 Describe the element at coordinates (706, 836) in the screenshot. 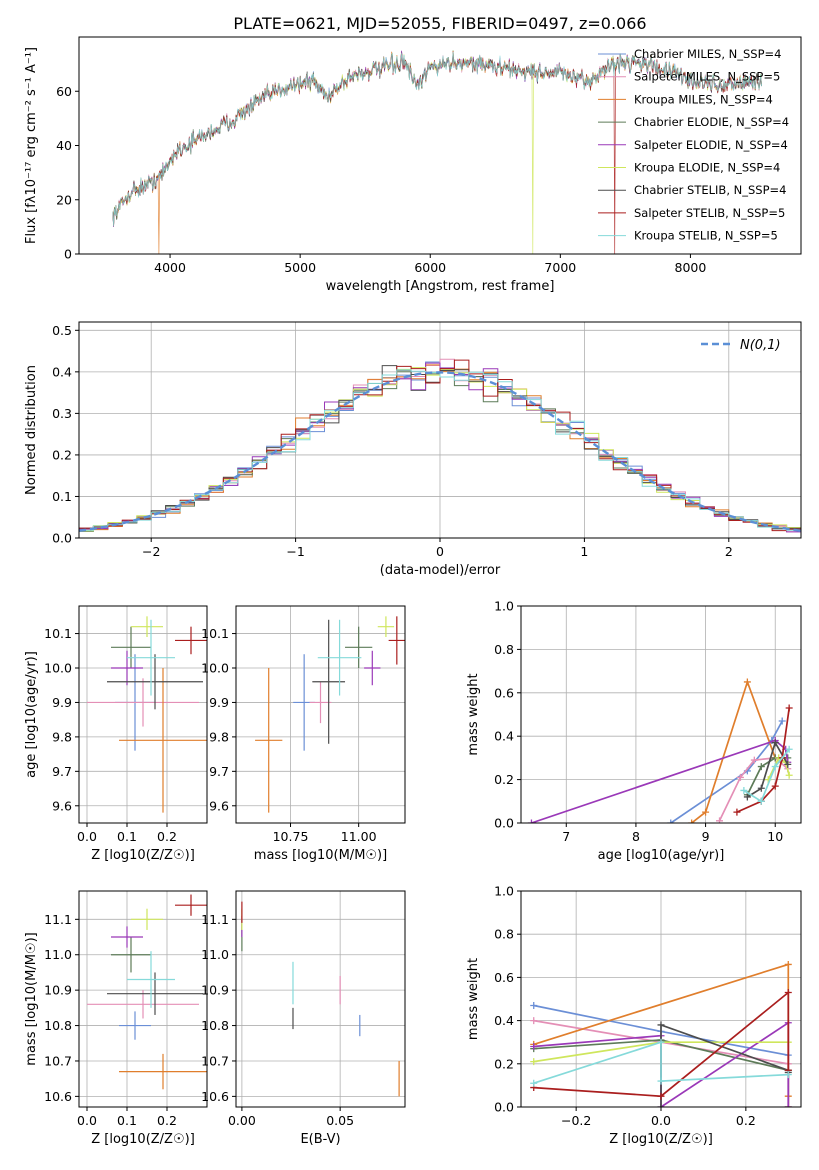

I see `x-tick-label: 9` at that location.